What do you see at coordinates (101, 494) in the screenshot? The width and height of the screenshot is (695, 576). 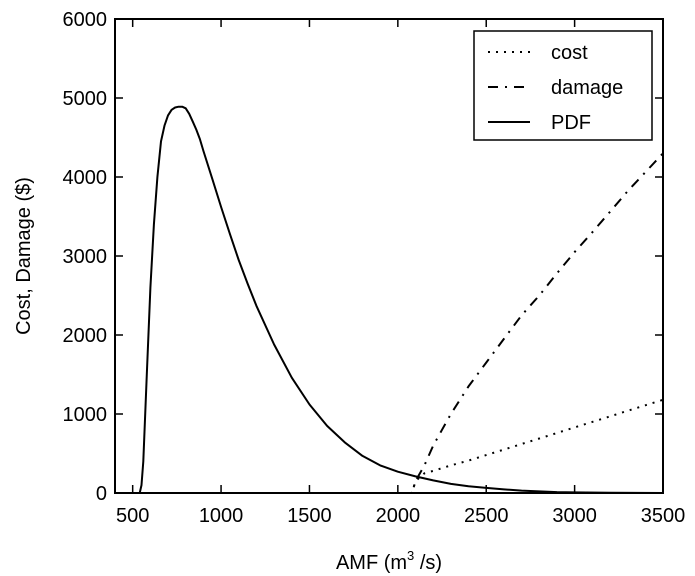 I see `y-tick-label: 0` at bounding box center [101, 494].